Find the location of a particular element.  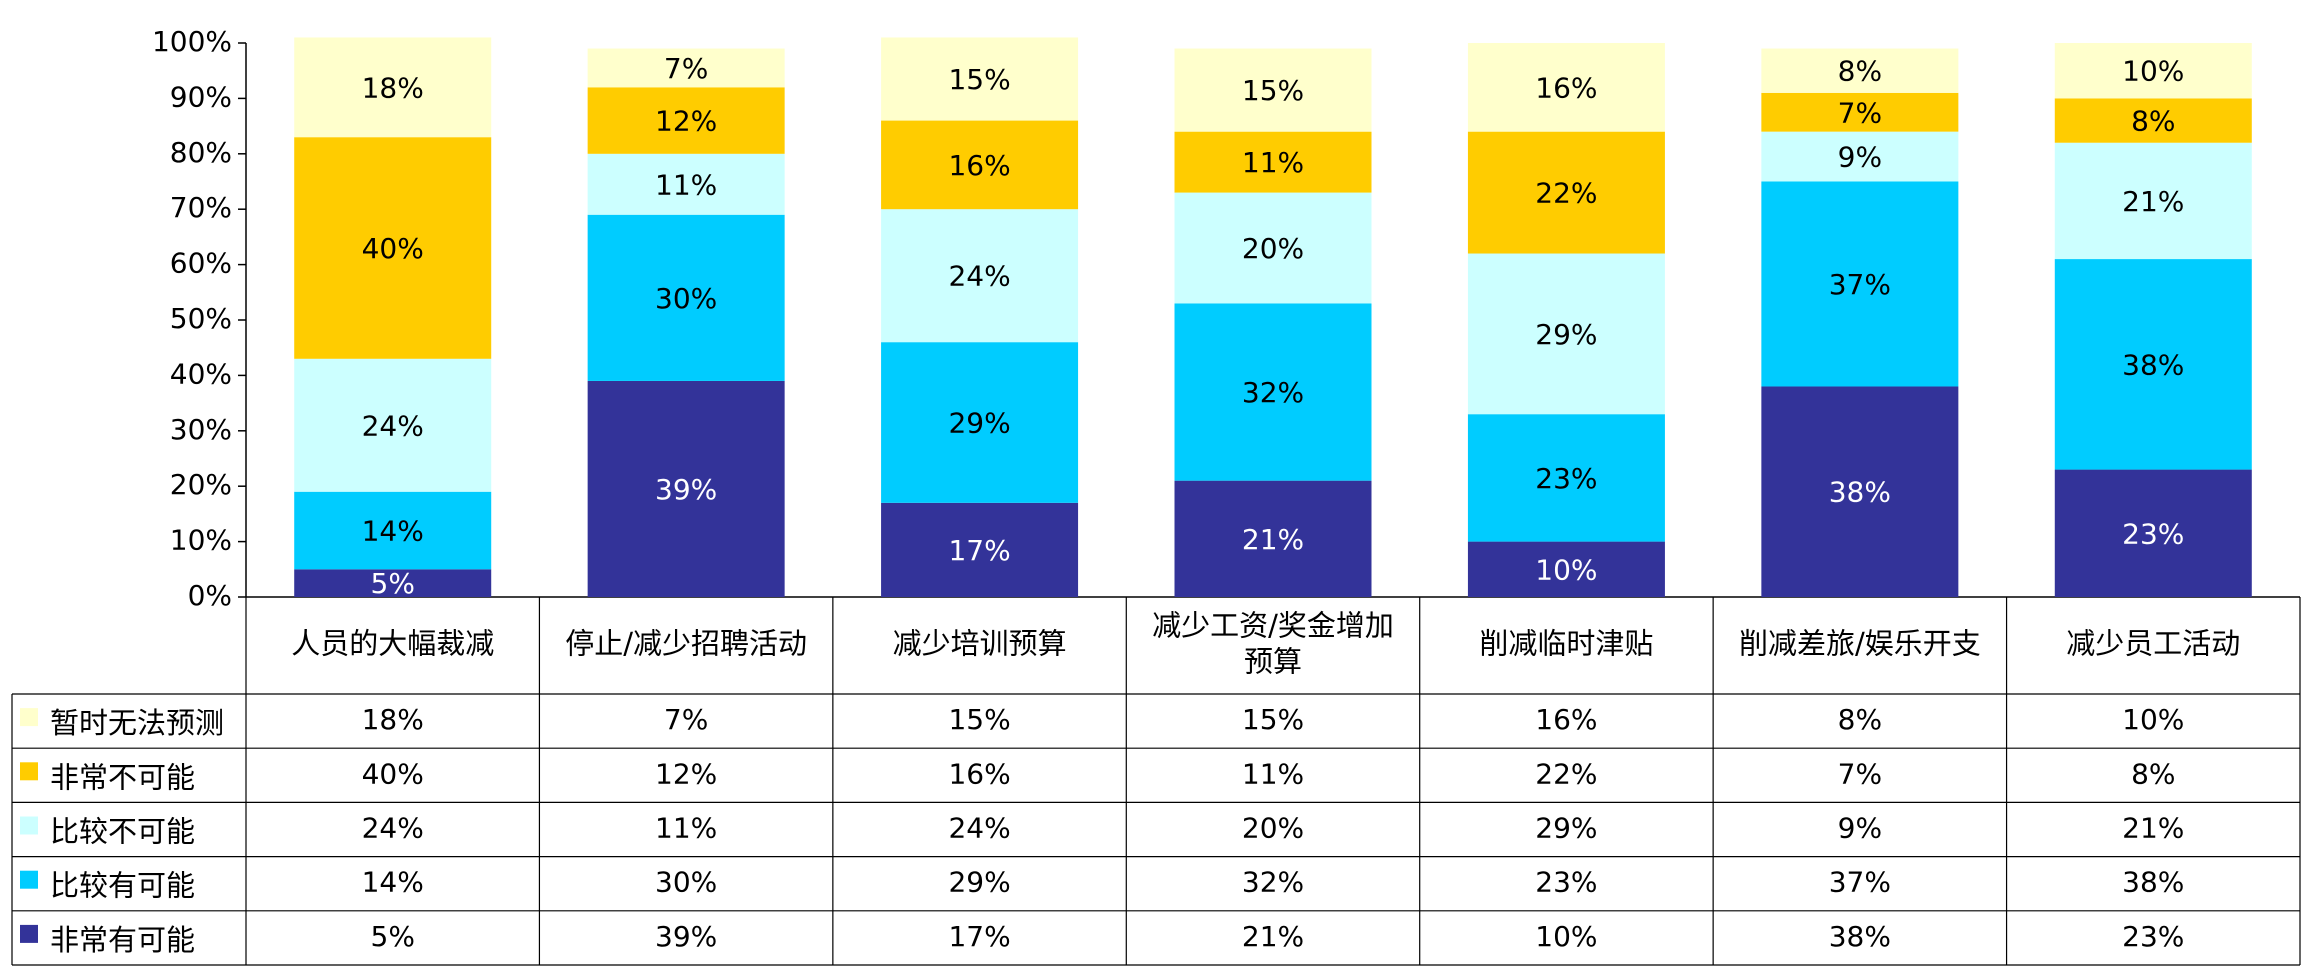

table-cell-value: 7% is located at coordinates (1860, 773).